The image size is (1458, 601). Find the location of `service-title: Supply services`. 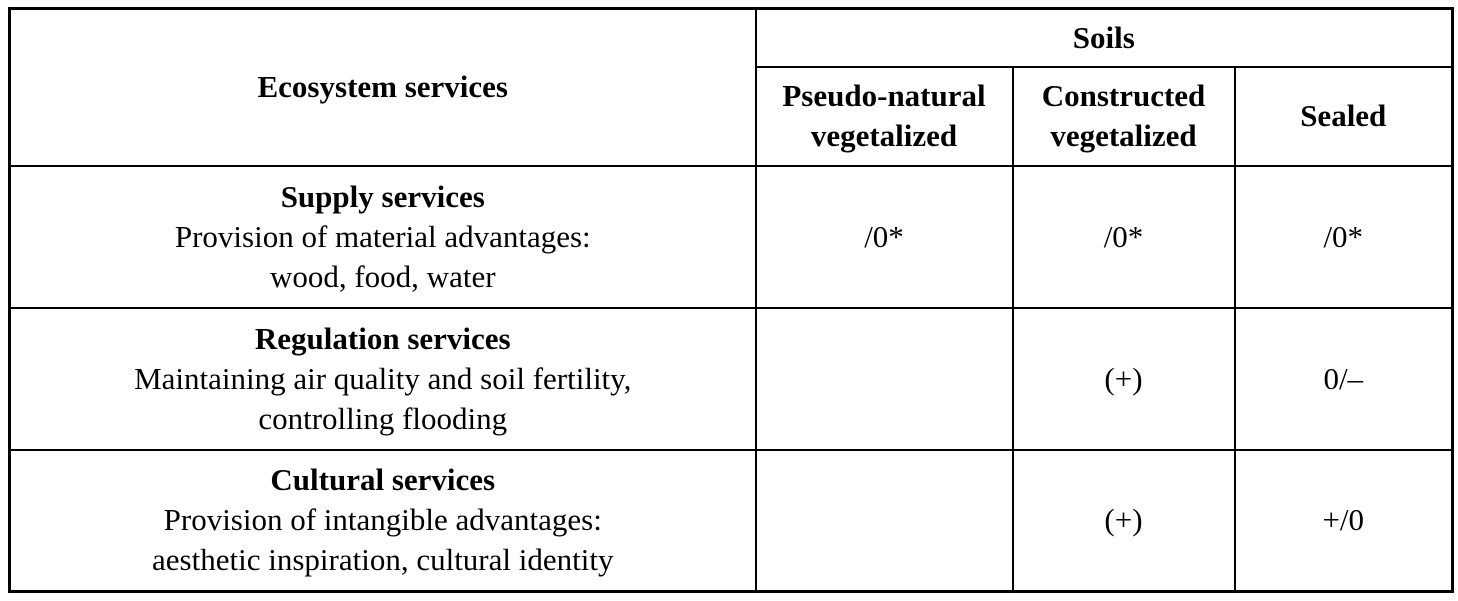

service-title: Supply services is located at coordinates (382, 196).